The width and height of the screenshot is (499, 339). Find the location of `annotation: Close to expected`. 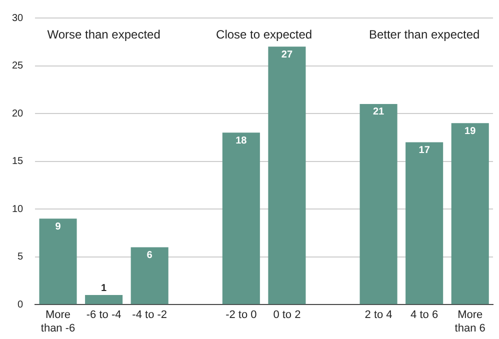

annotation: Close to expected is located at coordinates (264, 34).